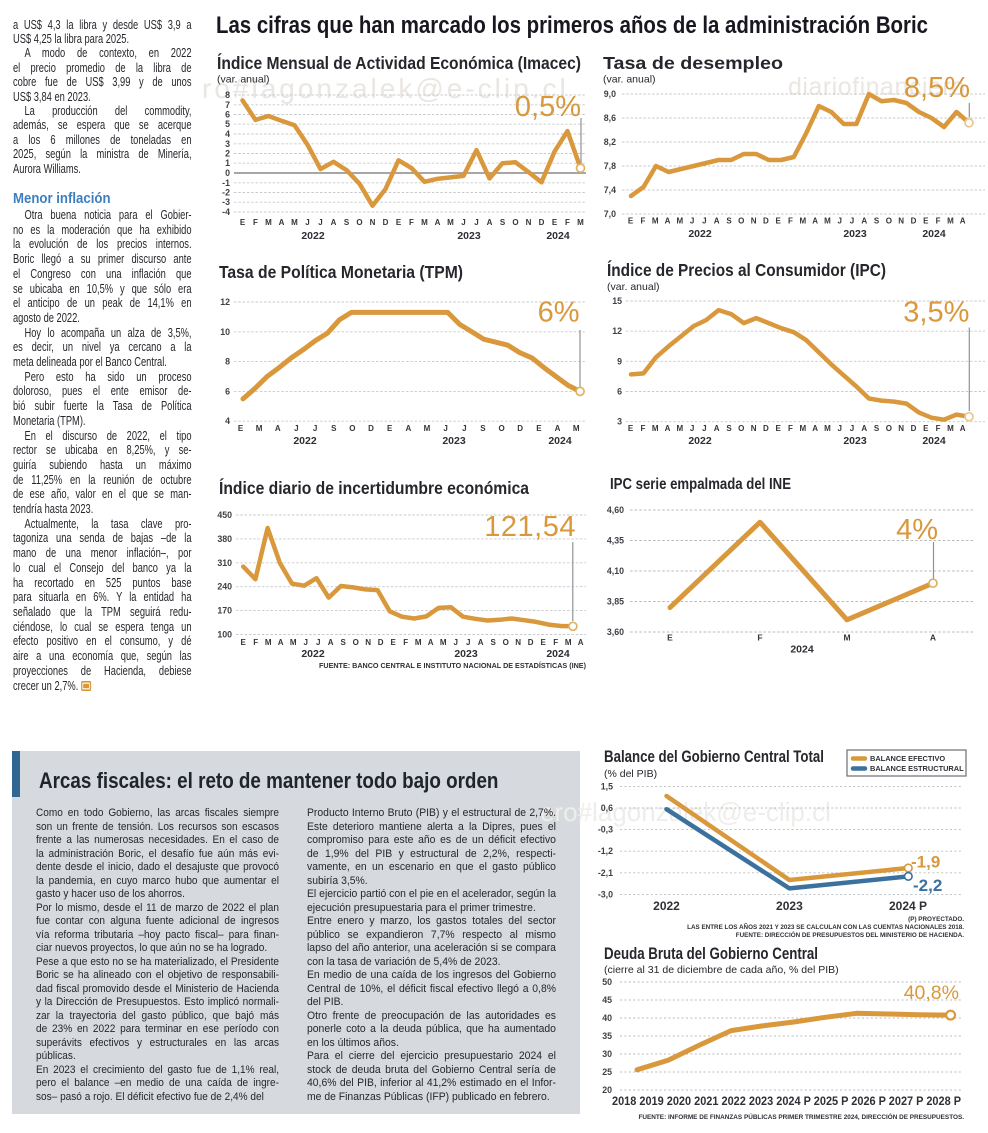 The height and width of the screenshot is (1133, 988). What do you see at coordinates (607, 982) in the screenshot?
I see `svg-text: 50` at bounding box center [607, 982].